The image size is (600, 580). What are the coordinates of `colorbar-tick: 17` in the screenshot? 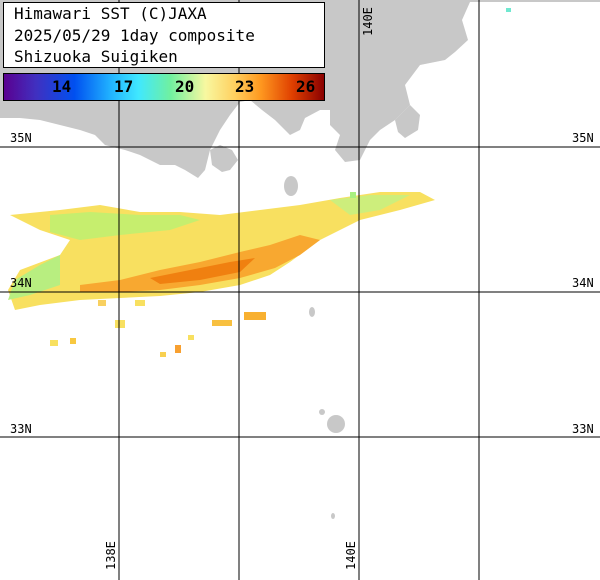 It's located at (124, 86).